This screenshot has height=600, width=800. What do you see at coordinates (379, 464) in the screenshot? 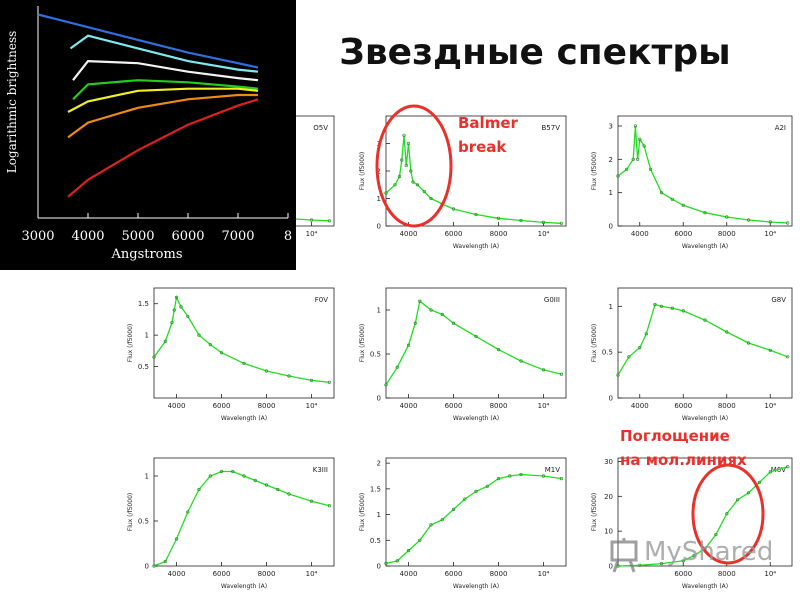
I see `y-tick-label: 2` at bounding box center [379, 464].